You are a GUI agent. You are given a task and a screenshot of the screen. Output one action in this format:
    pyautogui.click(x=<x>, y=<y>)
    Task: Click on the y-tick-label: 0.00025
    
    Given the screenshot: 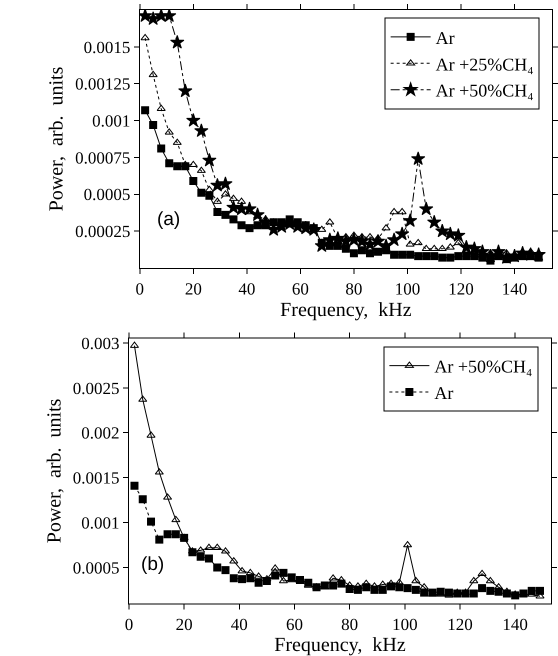 What is the action you would take?
    pyautogui.click(x=102, y=232)
    